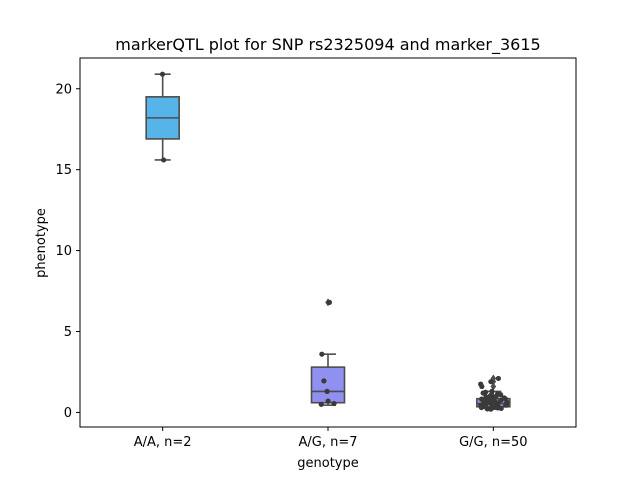 The width and height of the screenshot is (640, 480). What do you see at coordinates (68, 413) in the screenshot?
I see `y-tick-label: 0` at bounding box center [68, 413].